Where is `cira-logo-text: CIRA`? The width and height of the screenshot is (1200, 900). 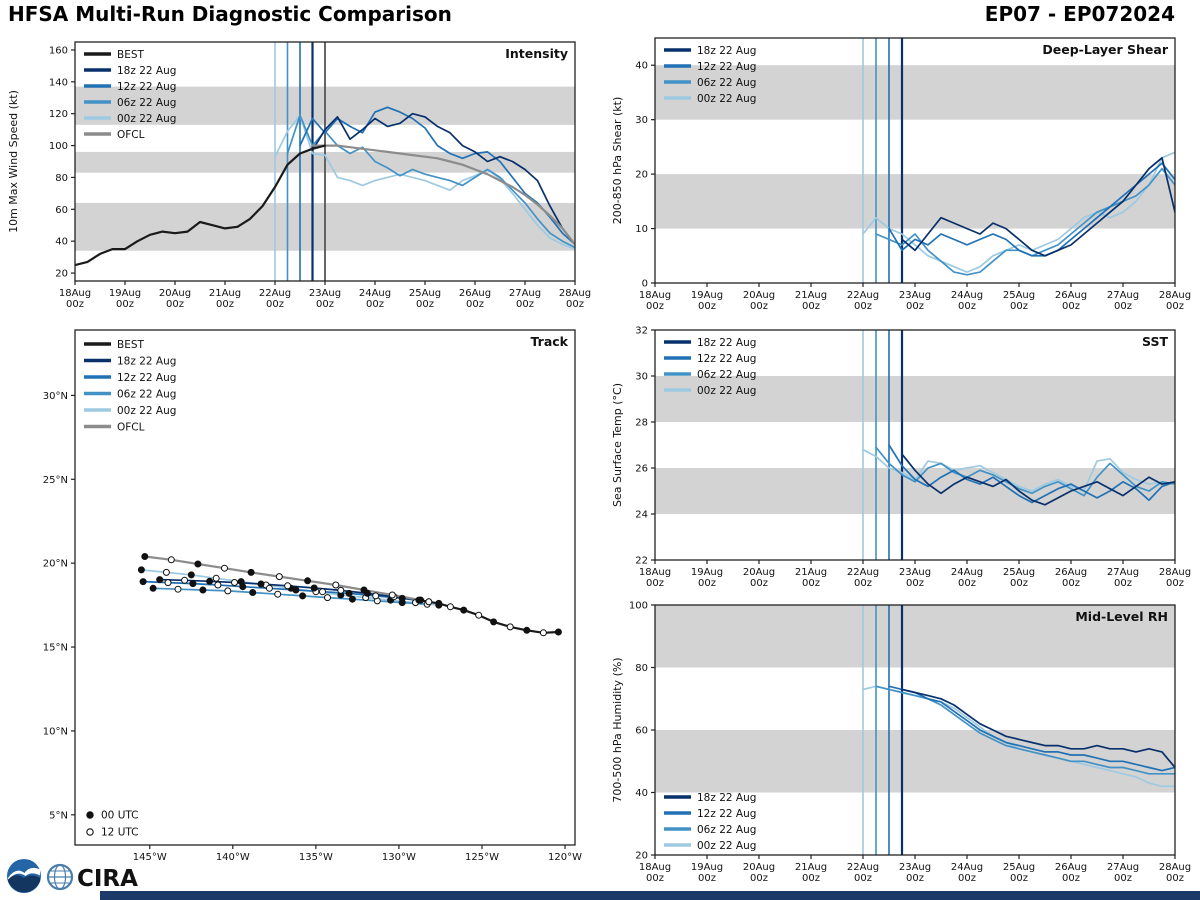
cira-logo-text: CIRA is located at coordinates (107, 879).